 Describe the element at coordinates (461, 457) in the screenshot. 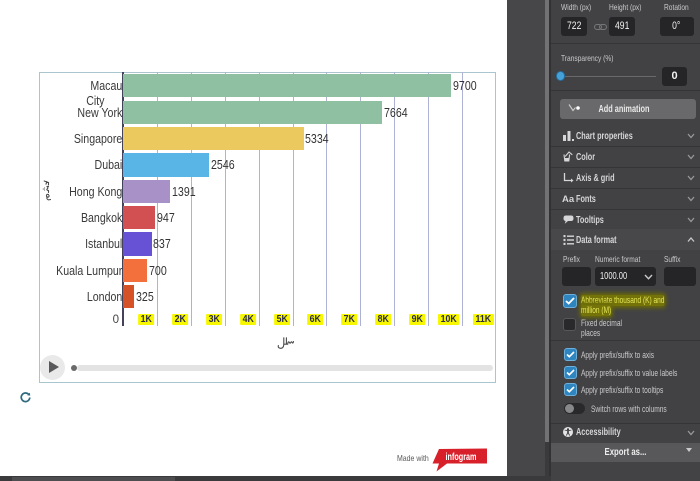

I see `svg-text: infogram` at that location.